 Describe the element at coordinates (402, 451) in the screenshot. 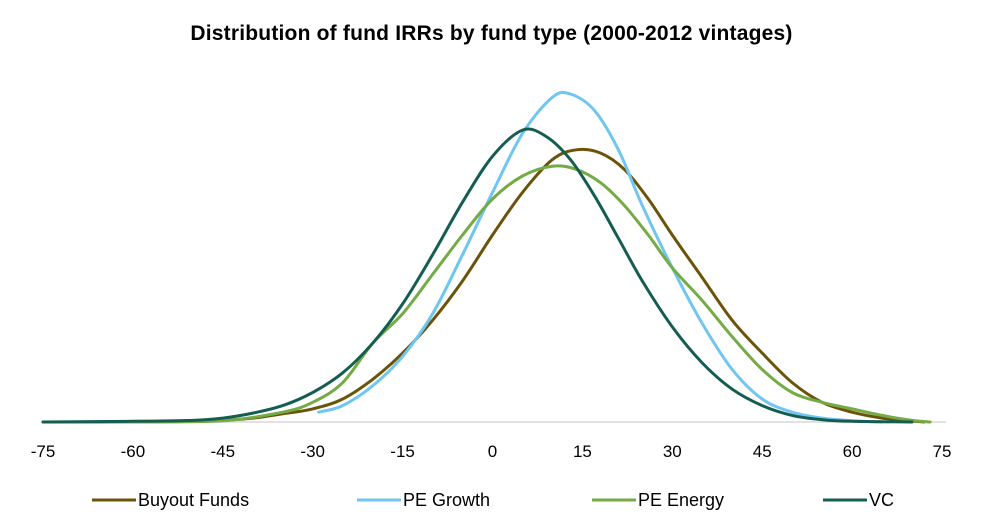

I see `x-tick-label: -15` at that location.